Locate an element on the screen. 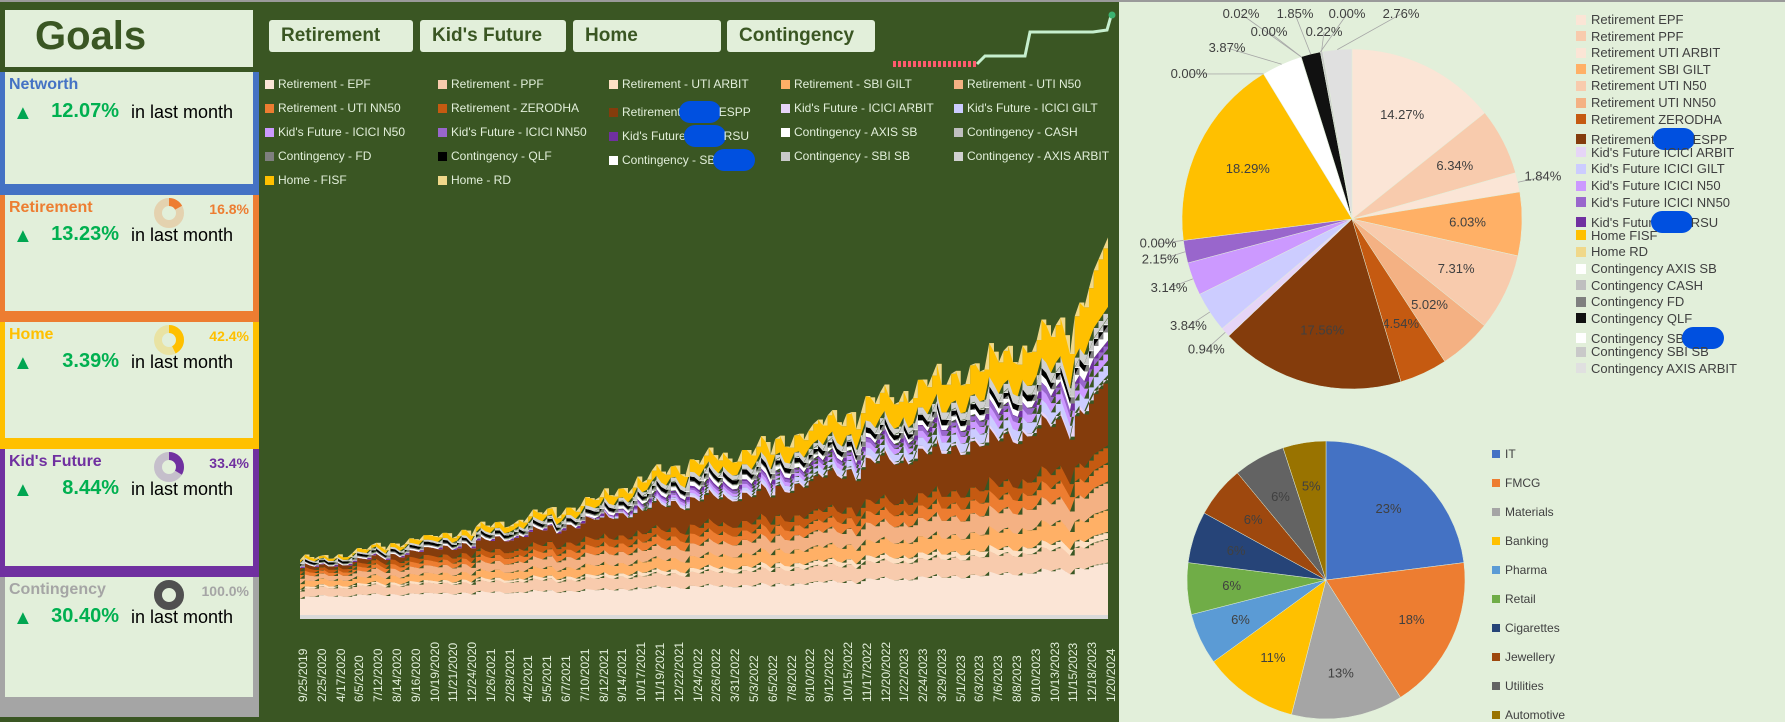 The width and height of the screenshot is (1785, 722). legend-label: Contingency - AXIS ARBIT is located at coordinates (1038, 156).